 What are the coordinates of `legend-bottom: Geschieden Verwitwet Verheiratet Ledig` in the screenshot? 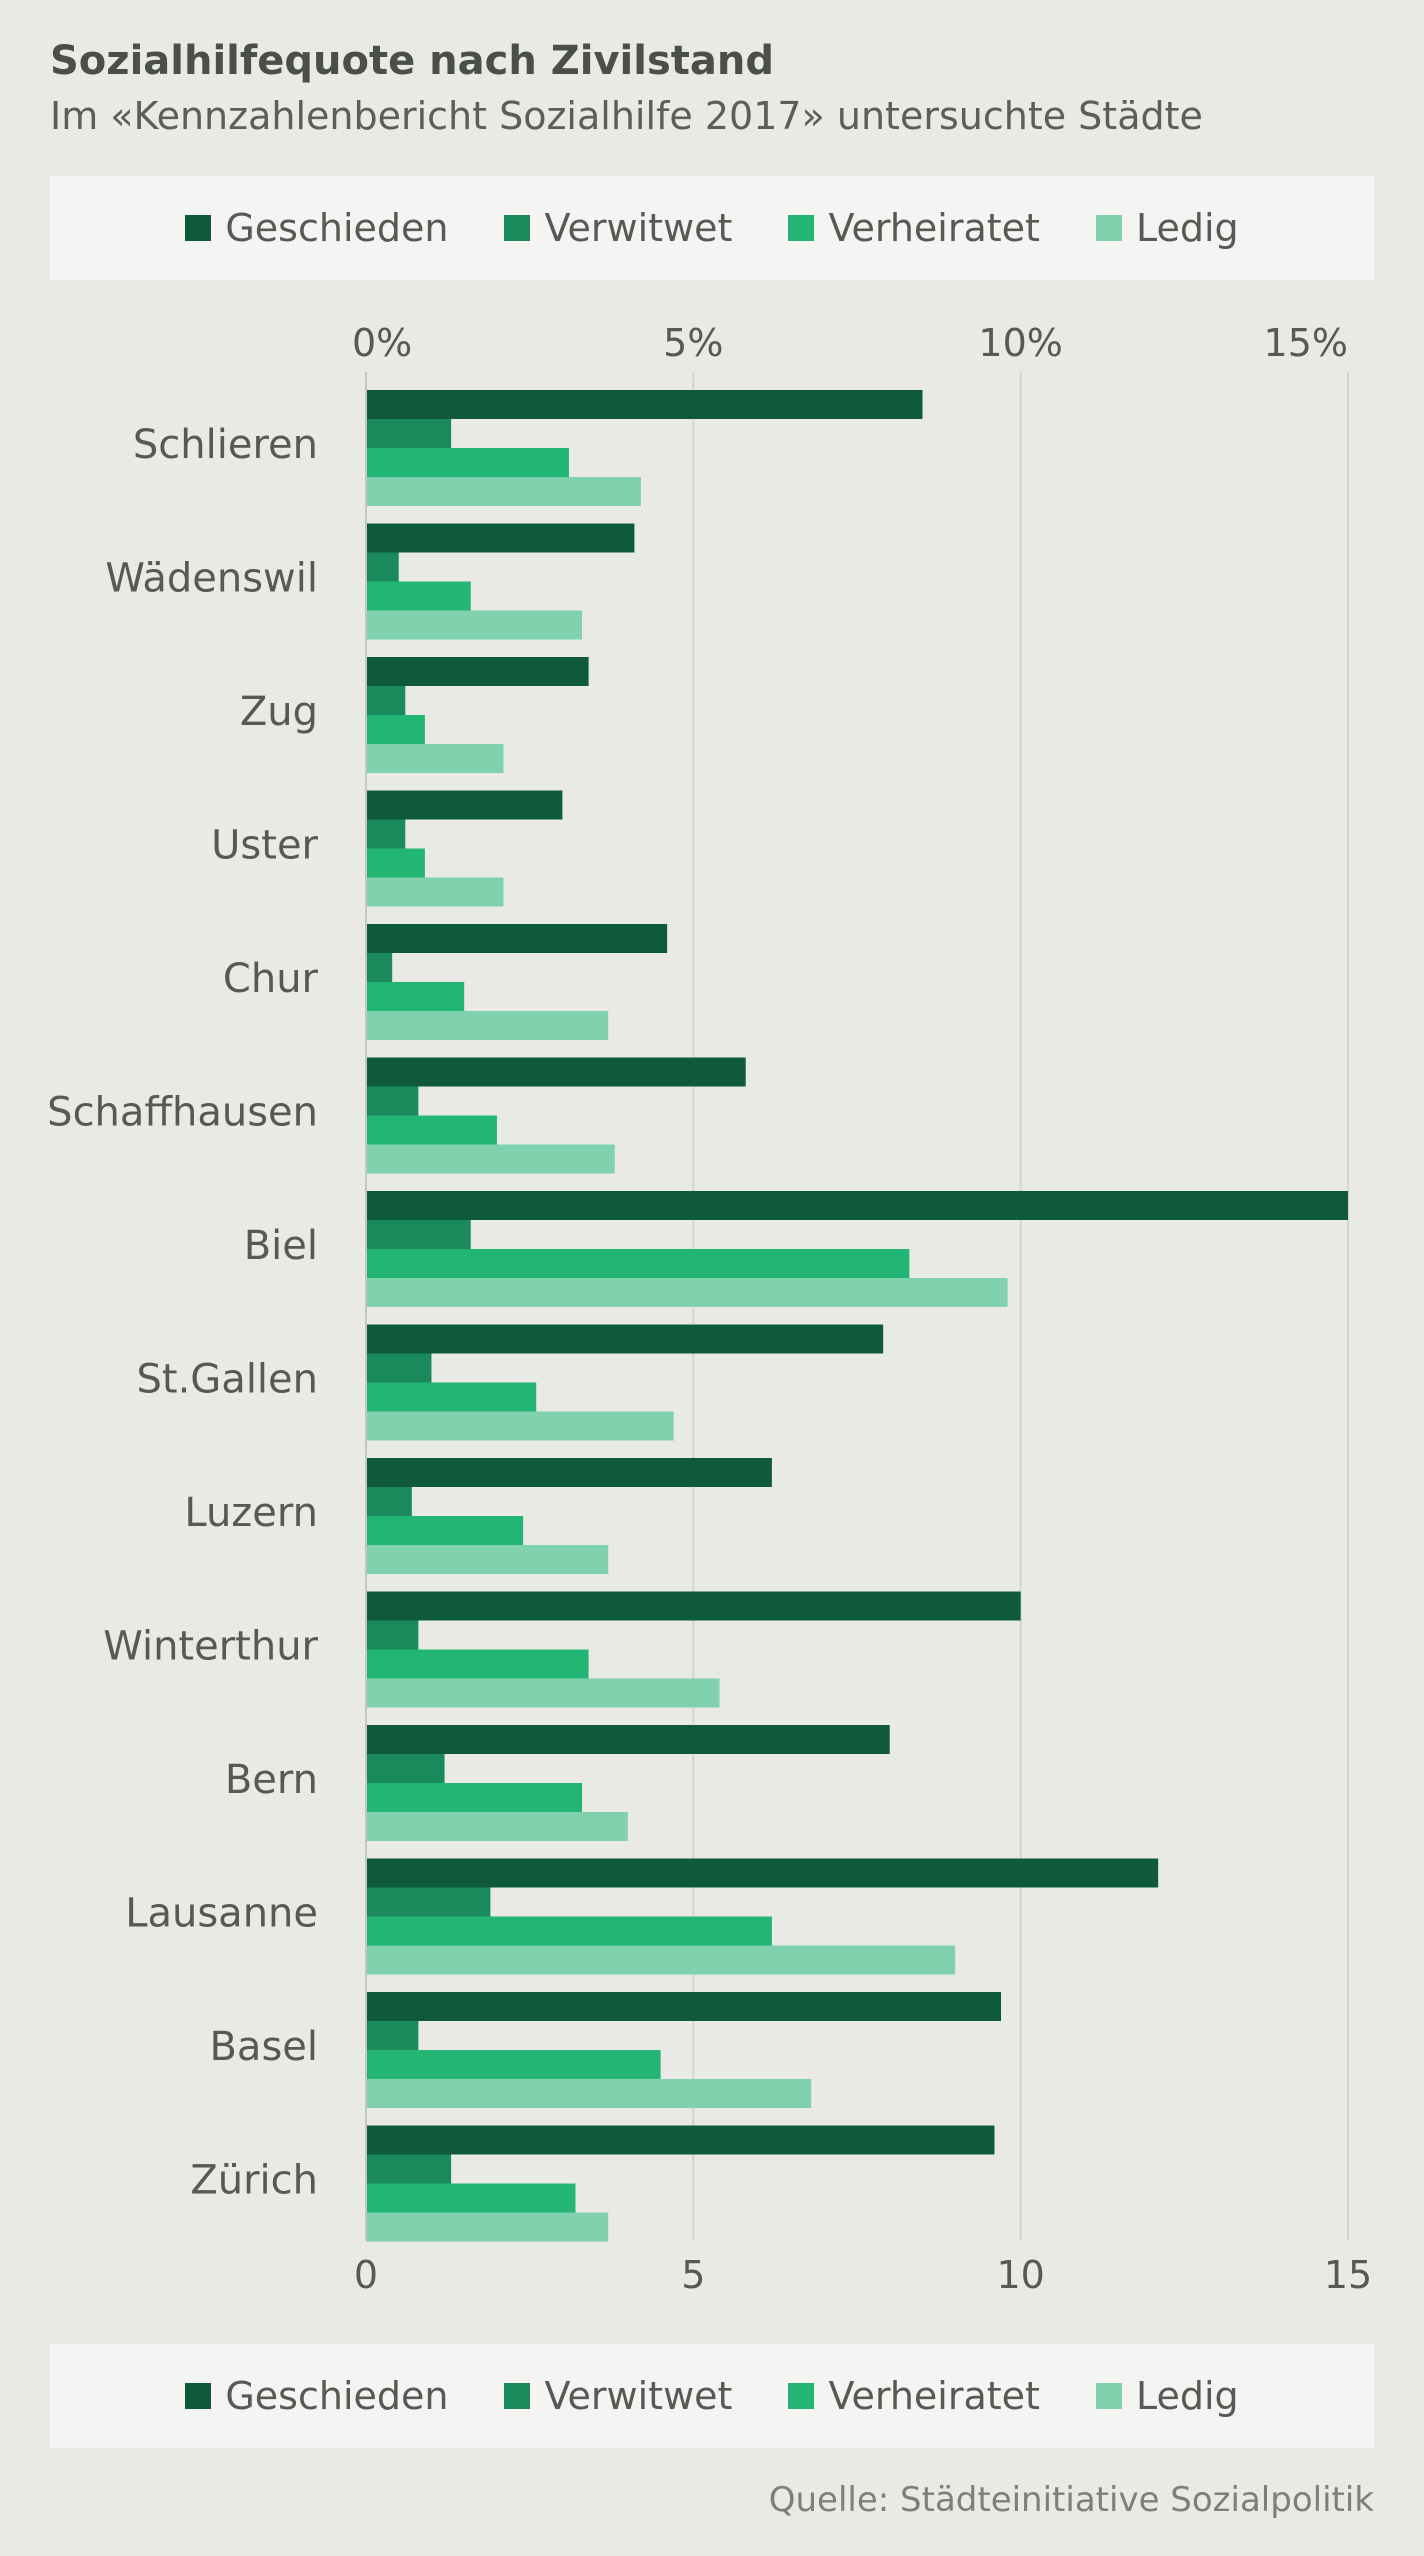 It's located at (712, 2396).